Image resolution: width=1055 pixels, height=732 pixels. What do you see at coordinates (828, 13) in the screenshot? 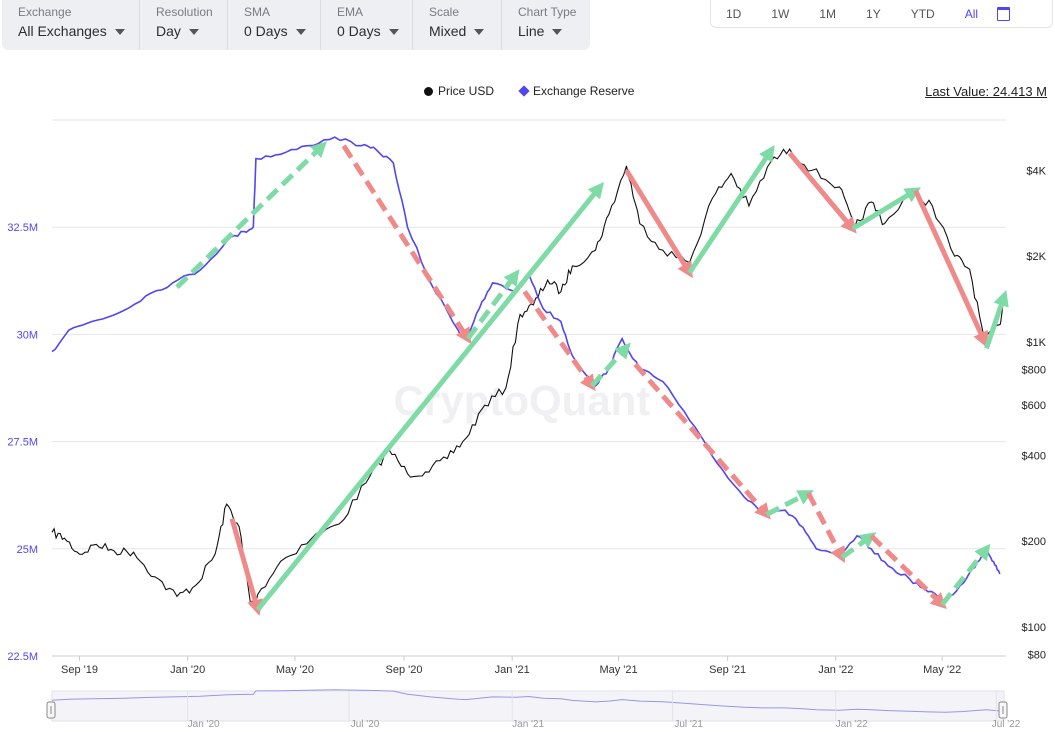
I see `range-button-1m: 1M` at bounding box center [828, 13].